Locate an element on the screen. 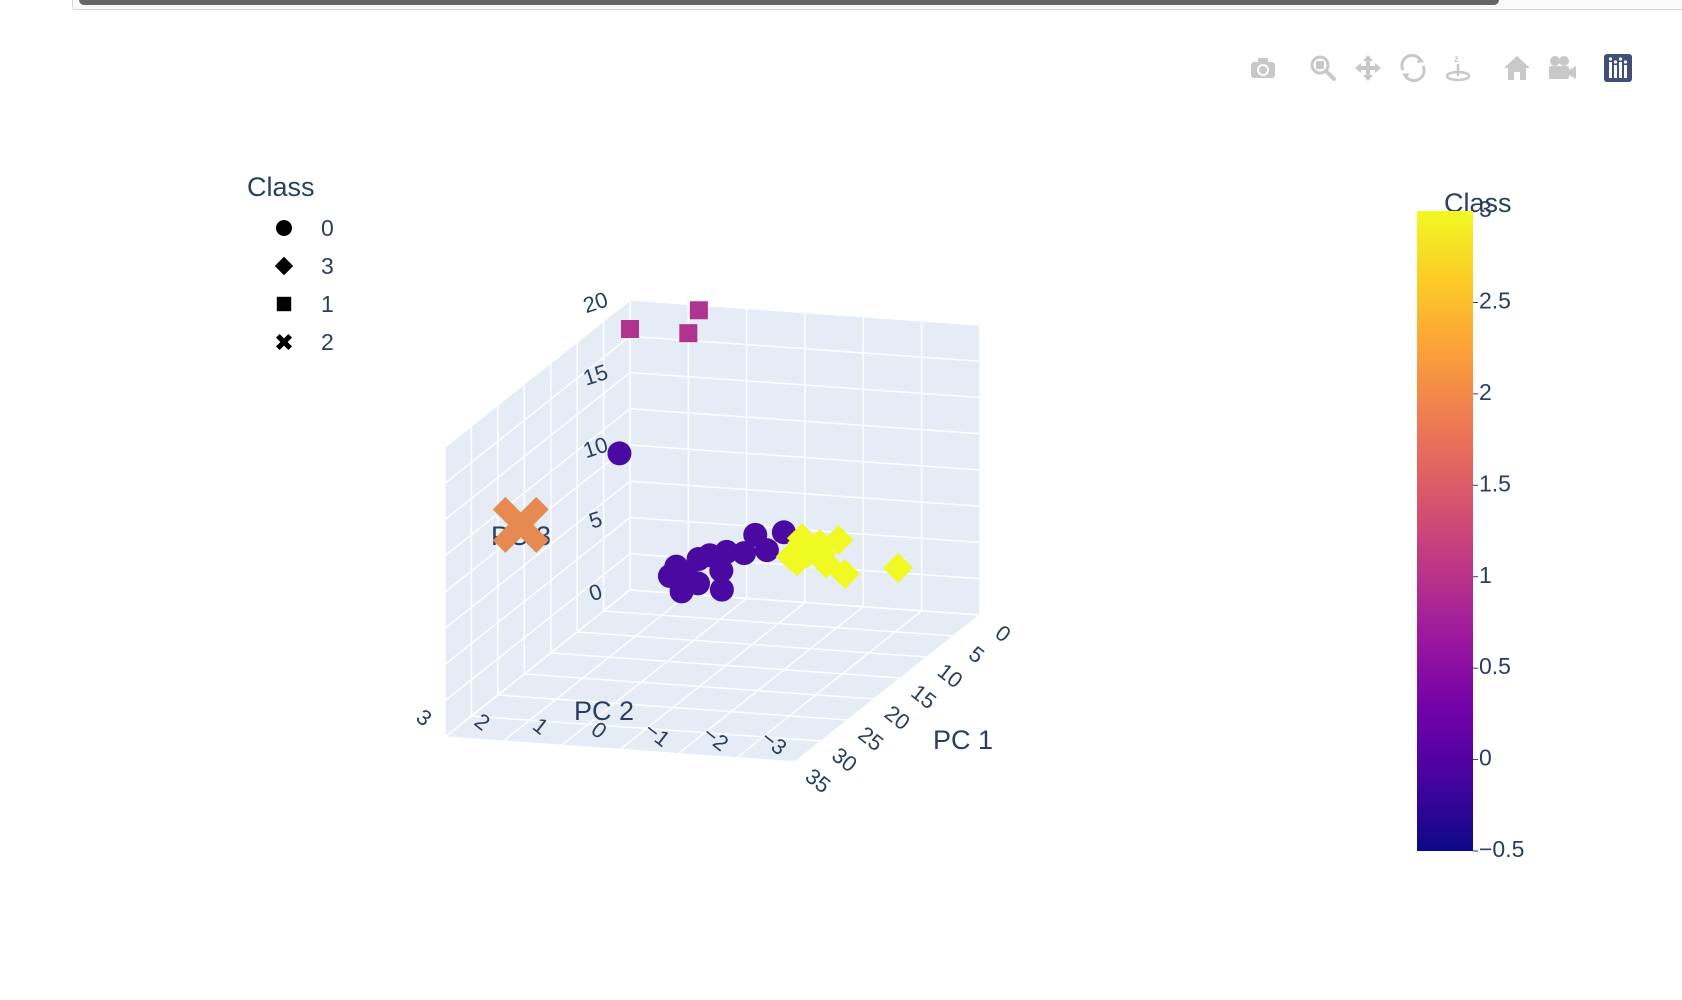  svg-text: z is located at coordinates (1456, 59).